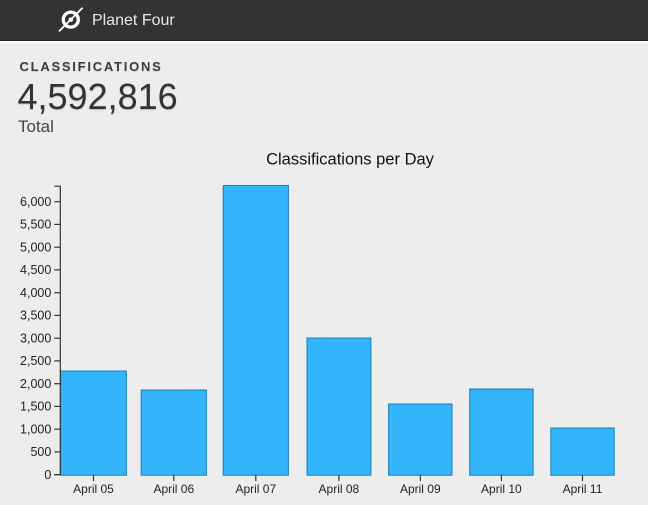 The image size is (648, 505). I want to click on svg-text: 1,500, so click(35, 407).